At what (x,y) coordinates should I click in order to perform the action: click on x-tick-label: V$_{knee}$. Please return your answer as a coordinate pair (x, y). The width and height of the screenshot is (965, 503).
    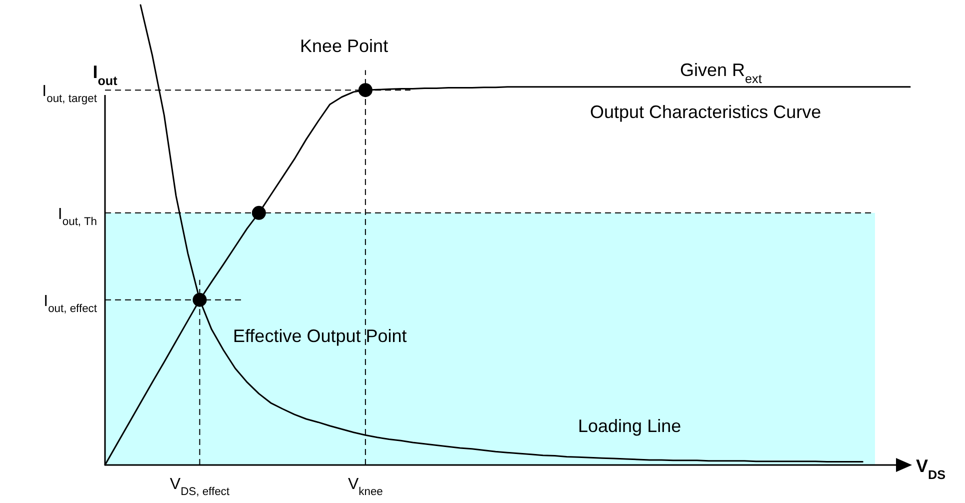
    Looking at the image, I should click on (365, 487).